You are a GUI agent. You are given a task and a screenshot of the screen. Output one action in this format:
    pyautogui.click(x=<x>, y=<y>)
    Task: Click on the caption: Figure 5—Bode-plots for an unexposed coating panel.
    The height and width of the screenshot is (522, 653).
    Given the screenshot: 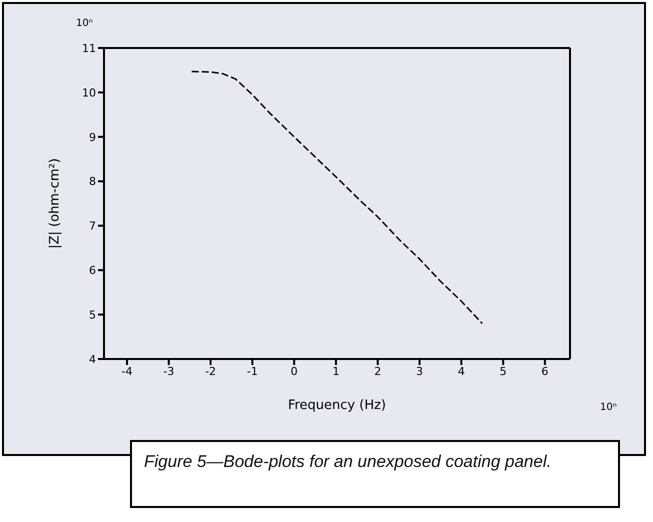 What is the action you would take?
    pyautogui.click(x=375, y=474)
    